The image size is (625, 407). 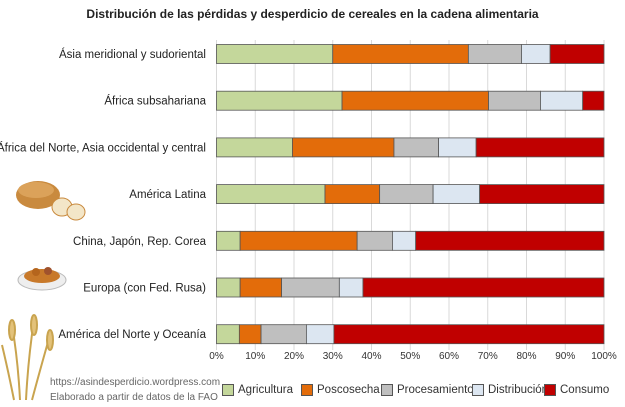 What do you see at coordinates (604, 356) in the screenshot?
I see `x-tick-label: 100%` at bounding box center [604, 356].